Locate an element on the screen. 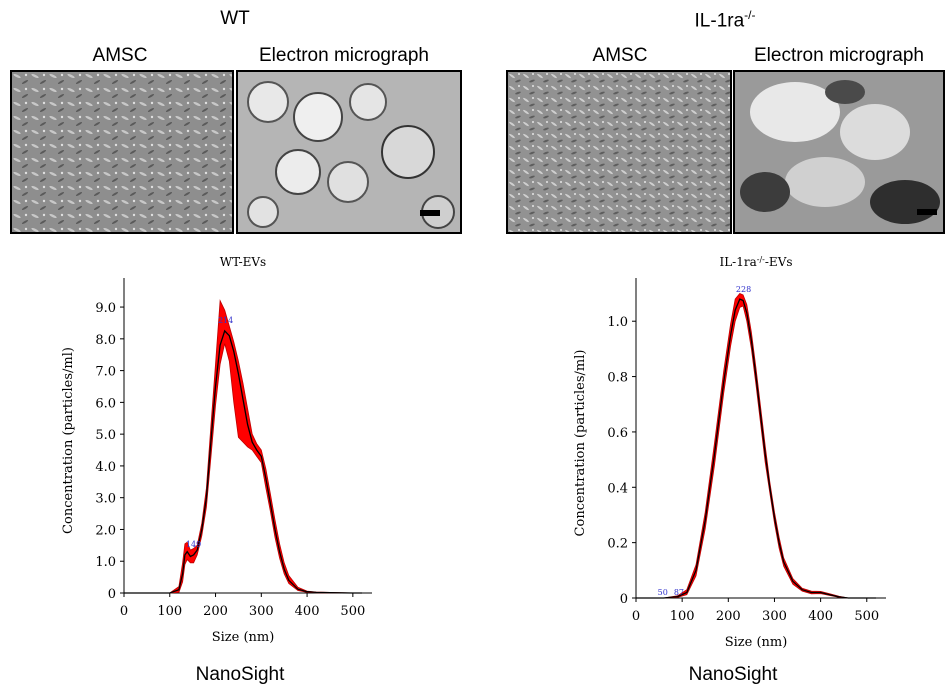 The width and height of the screenshot is (947, 690). y-tick-label: 8.0 is located at coordinates (105, 340).